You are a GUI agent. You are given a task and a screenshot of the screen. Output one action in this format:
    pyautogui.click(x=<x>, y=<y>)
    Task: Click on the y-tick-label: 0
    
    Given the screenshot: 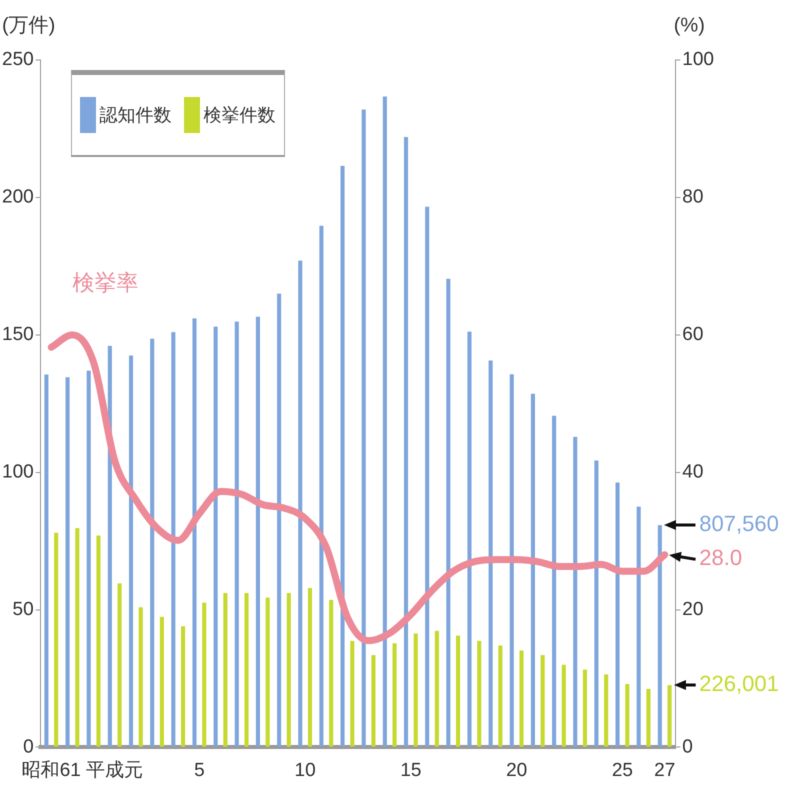 What is the action you would take?
    pyautogui.click(x=28, y=747)
    